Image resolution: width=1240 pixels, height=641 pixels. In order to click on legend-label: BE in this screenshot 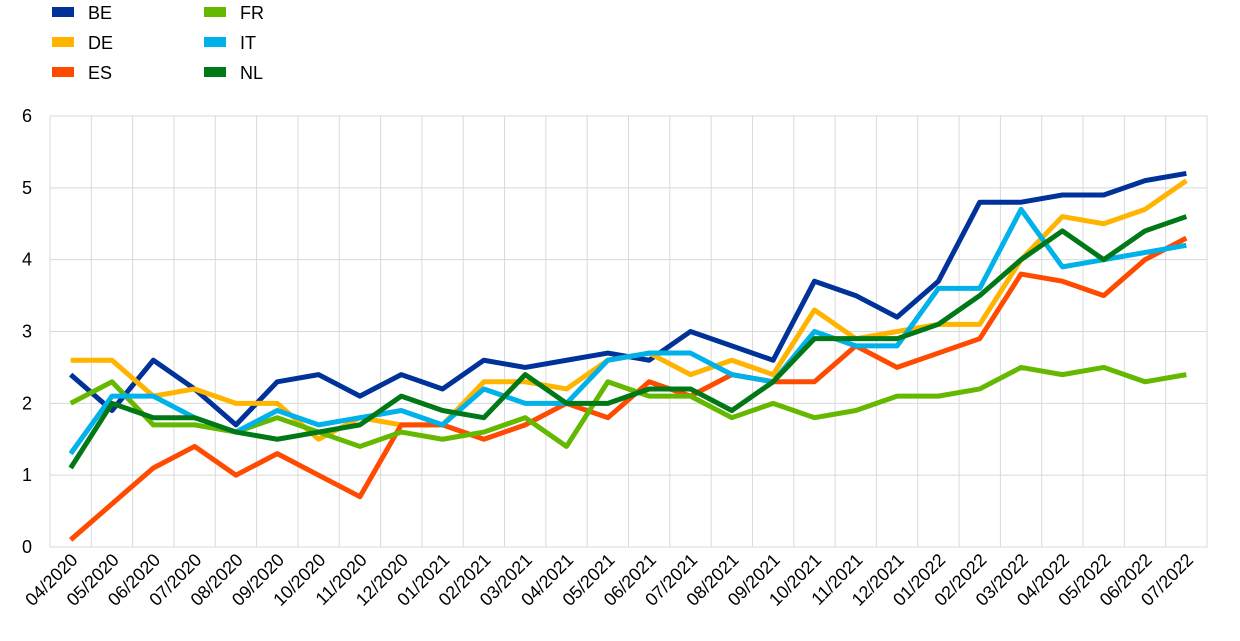, I will do `click(100, 13)`.